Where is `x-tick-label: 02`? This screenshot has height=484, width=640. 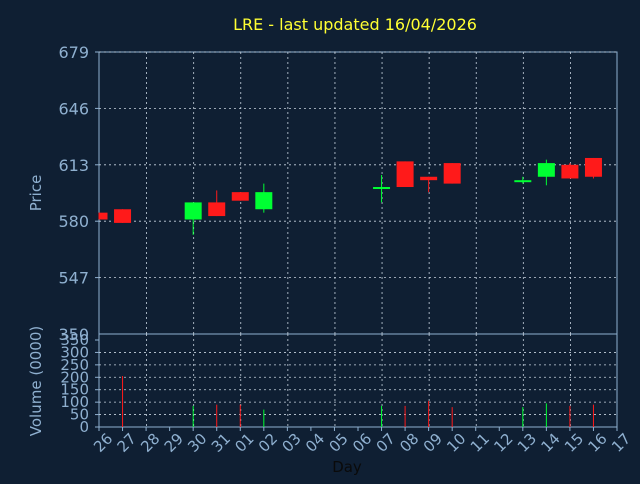
x-tick-label: 02 is located at coordinates (268, 443).